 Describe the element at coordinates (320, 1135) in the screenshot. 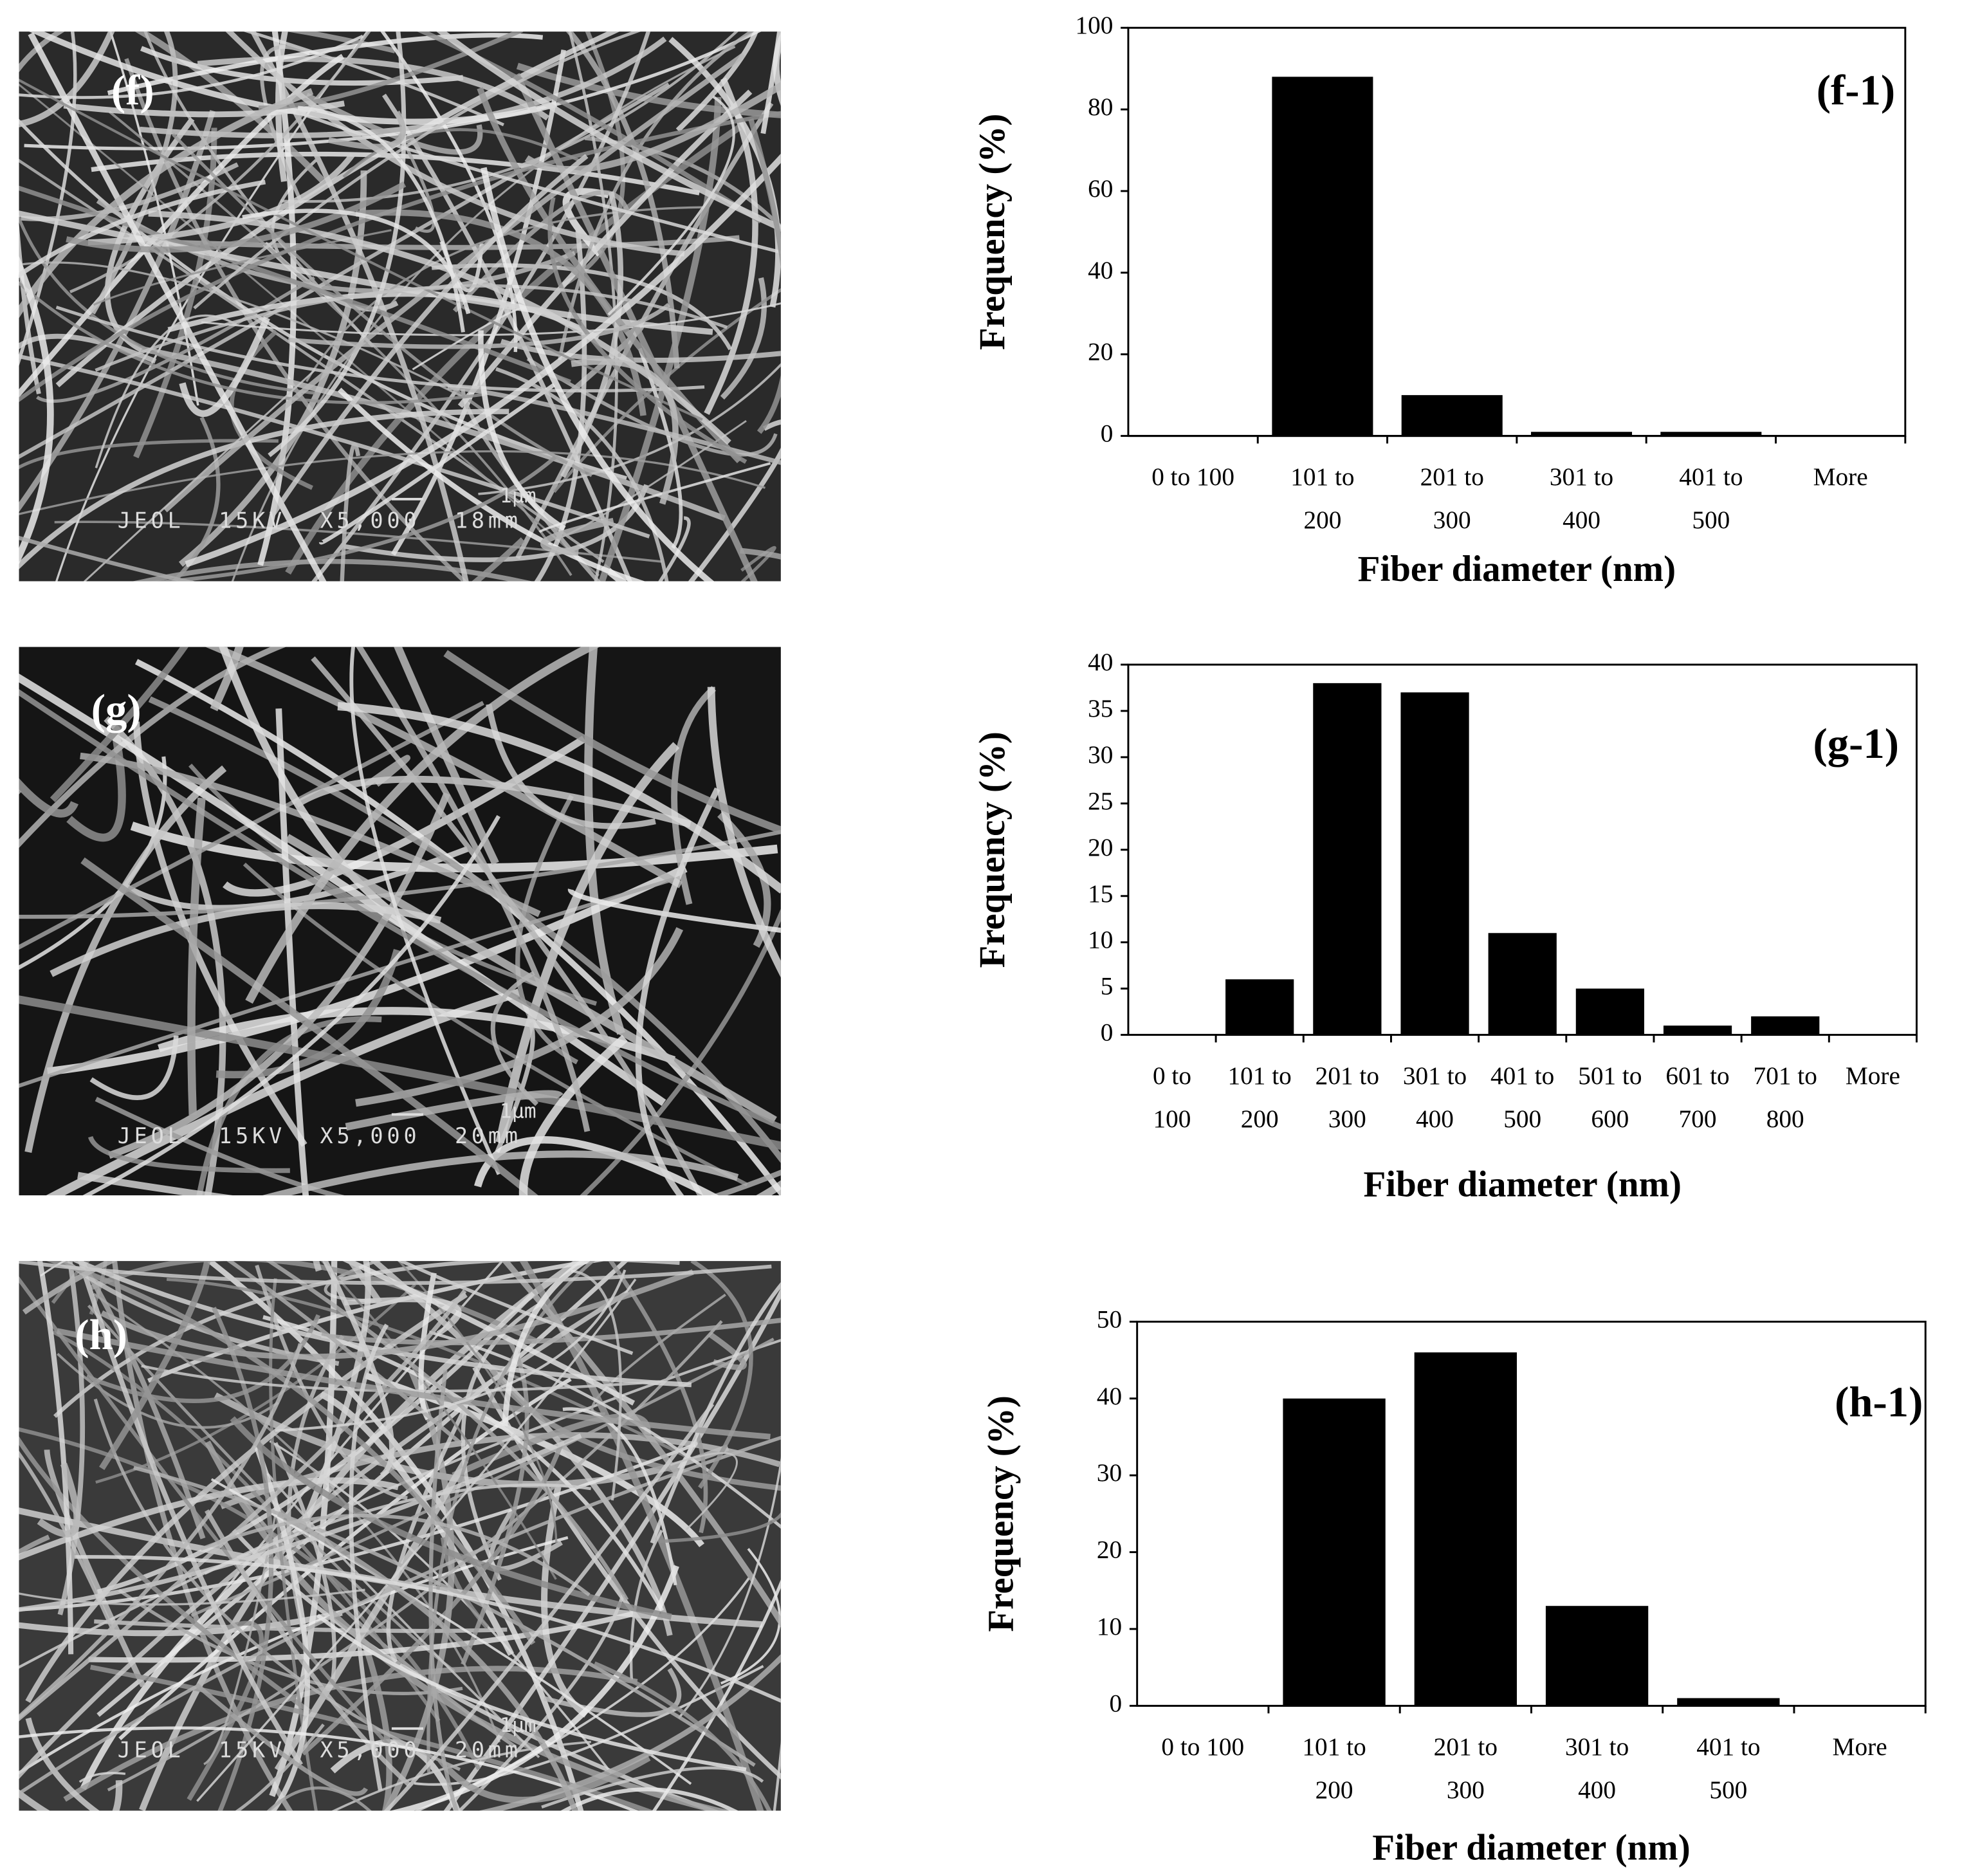

I see `image-caption: JEOL 15KV X5,000 20mm` at that location.